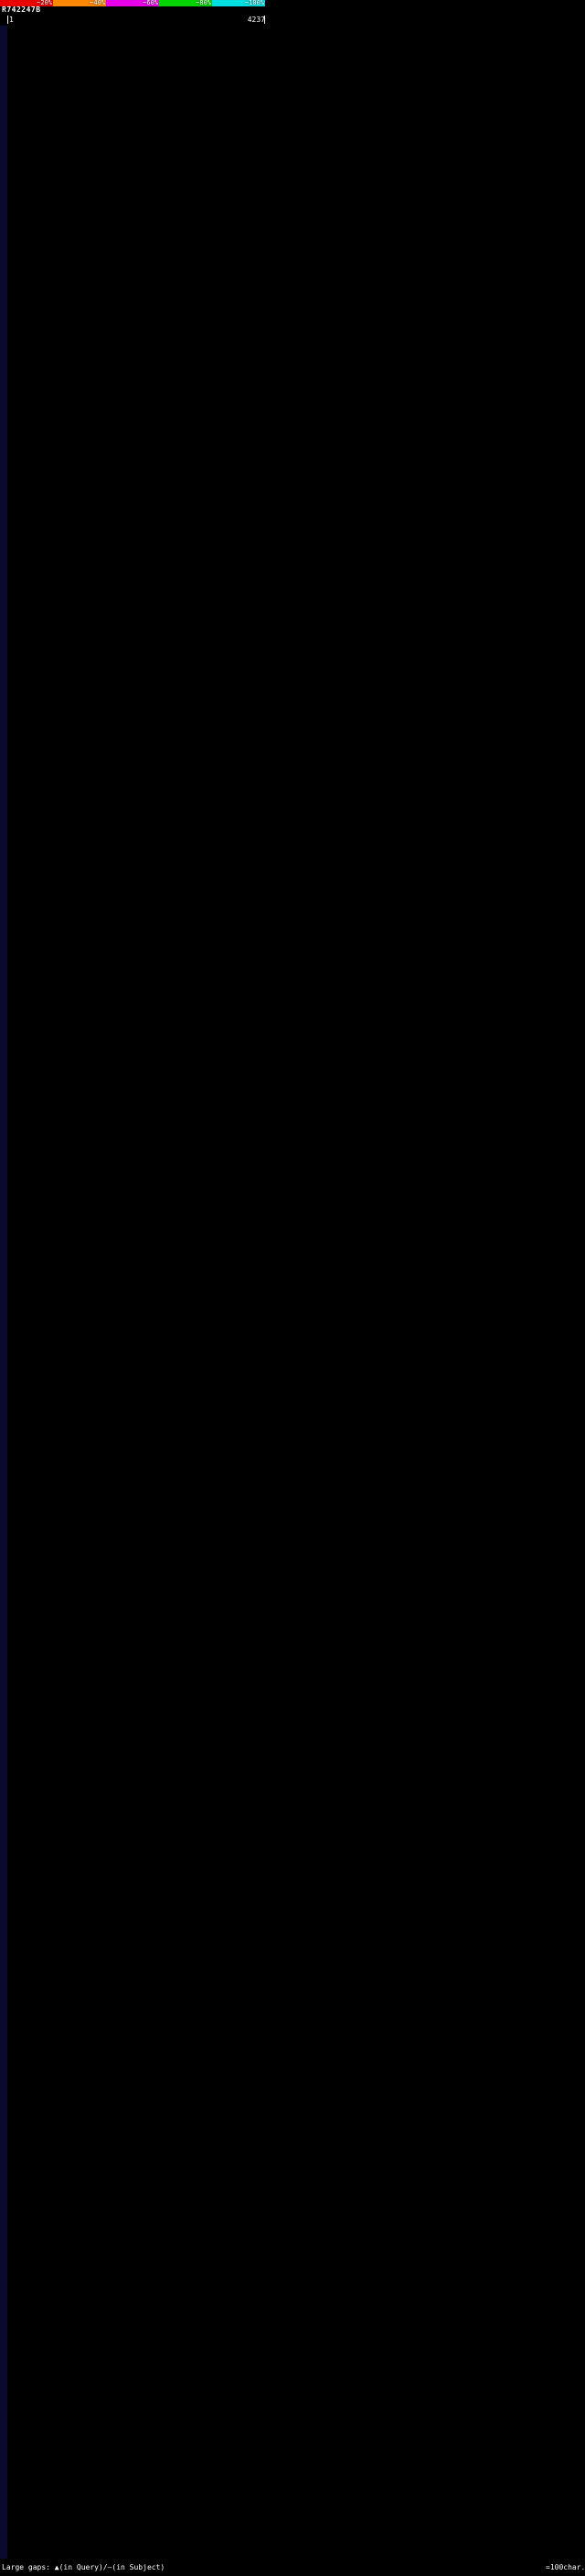 The image size is (585, 2576). Describe the element at coordinates (8, 20) in the screenshot. I see `axis-tick-start` at that location.